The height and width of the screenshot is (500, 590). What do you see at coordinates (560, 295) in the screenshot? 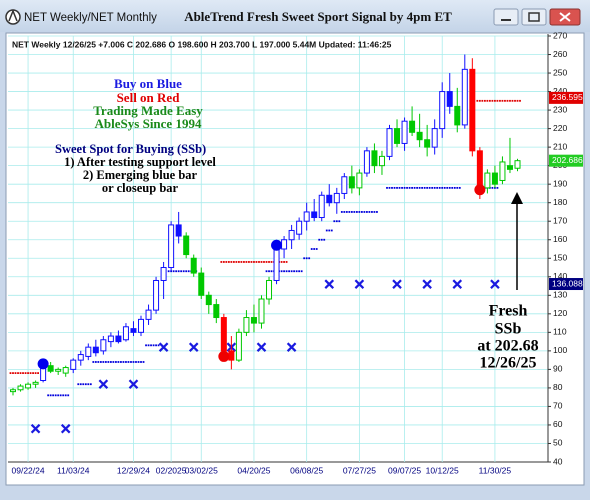
I see `y-tick-label: 130` at bounding box center [560, 295].